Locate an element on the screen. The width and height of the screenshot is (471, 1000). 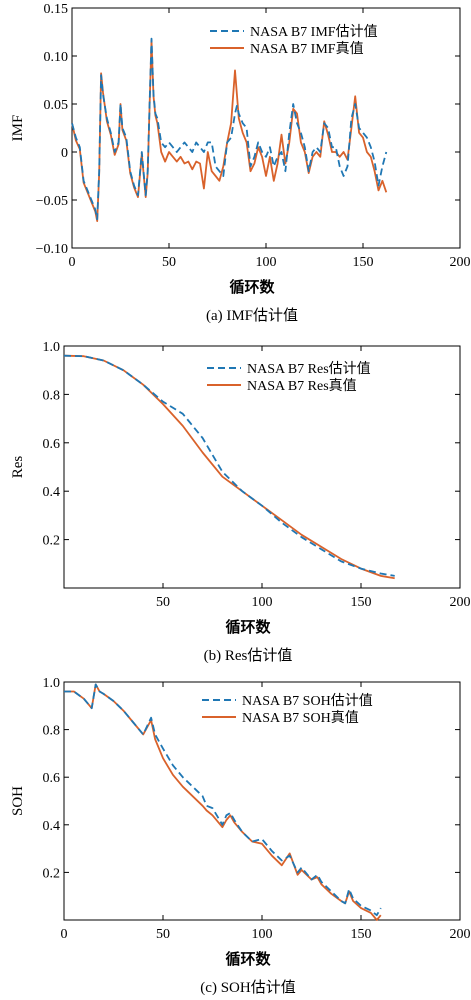
legend-label-truth: NASA B7 IMF真值 is located at coordinates (307, 49).